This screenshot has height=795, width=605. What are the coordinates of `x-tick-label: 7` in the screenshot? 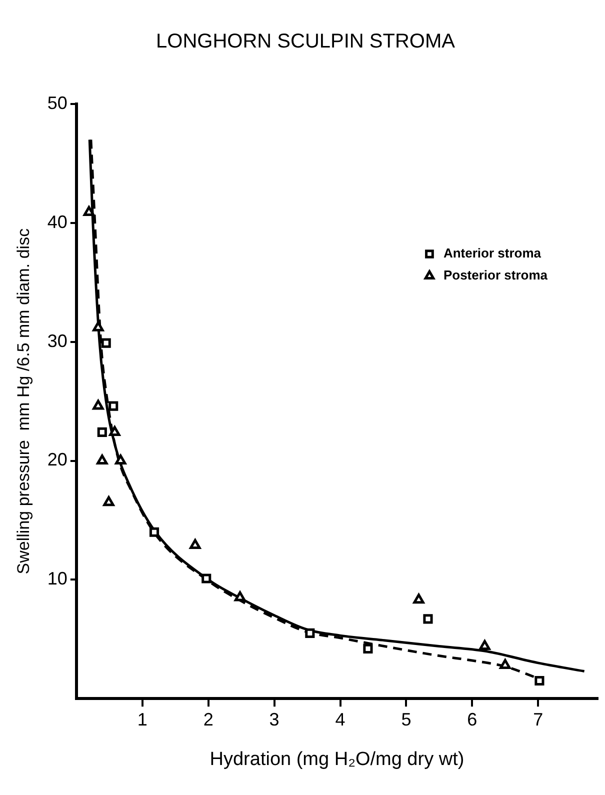 It's located at (538, 719).